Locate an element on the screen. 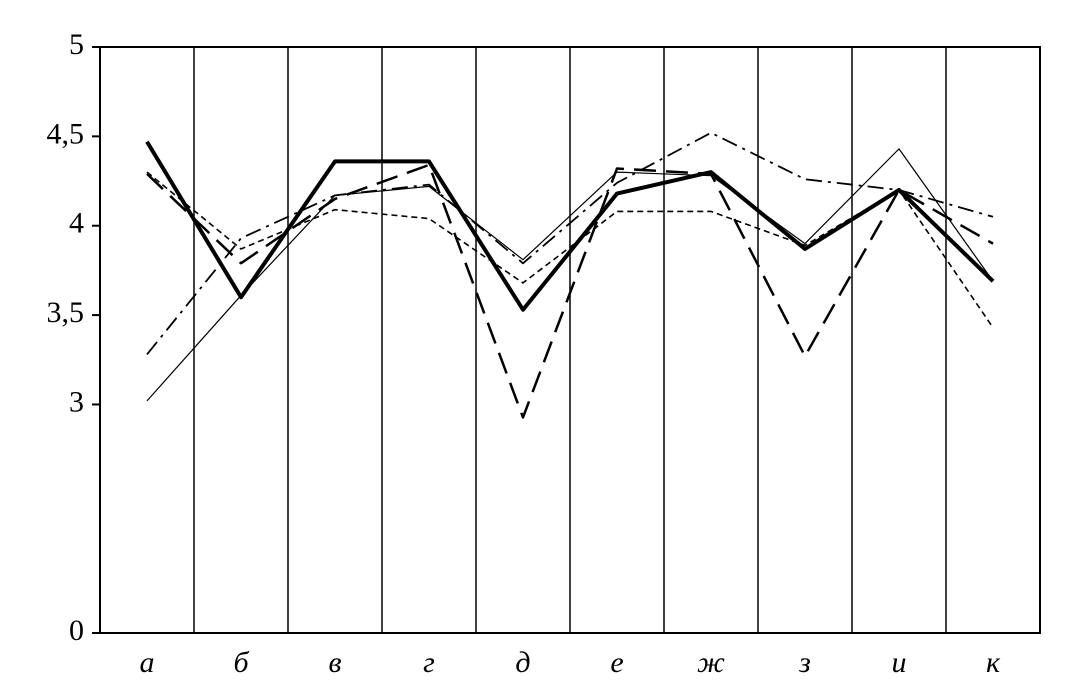 The height and width of the screenshot is (688, 1076). x-tick-label: з is located at coordinates (804, 662).